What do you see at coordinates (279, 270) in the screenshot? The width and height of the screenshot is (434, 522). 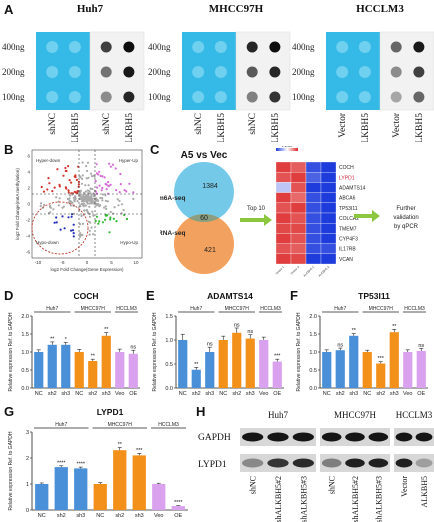 I see `heatmap-column-label: Vector-1` at bounding box center [279, 270].